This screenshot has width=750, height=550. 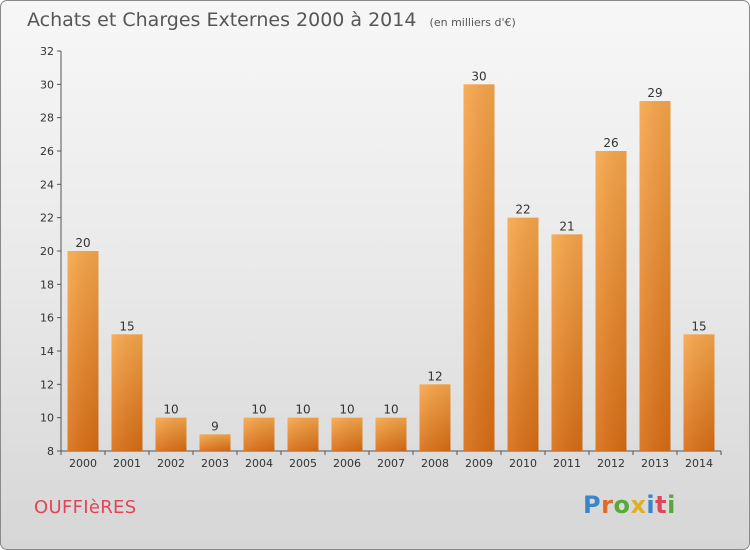 I want to click on x-tick-label: 2003, so click(x=215, y=463).